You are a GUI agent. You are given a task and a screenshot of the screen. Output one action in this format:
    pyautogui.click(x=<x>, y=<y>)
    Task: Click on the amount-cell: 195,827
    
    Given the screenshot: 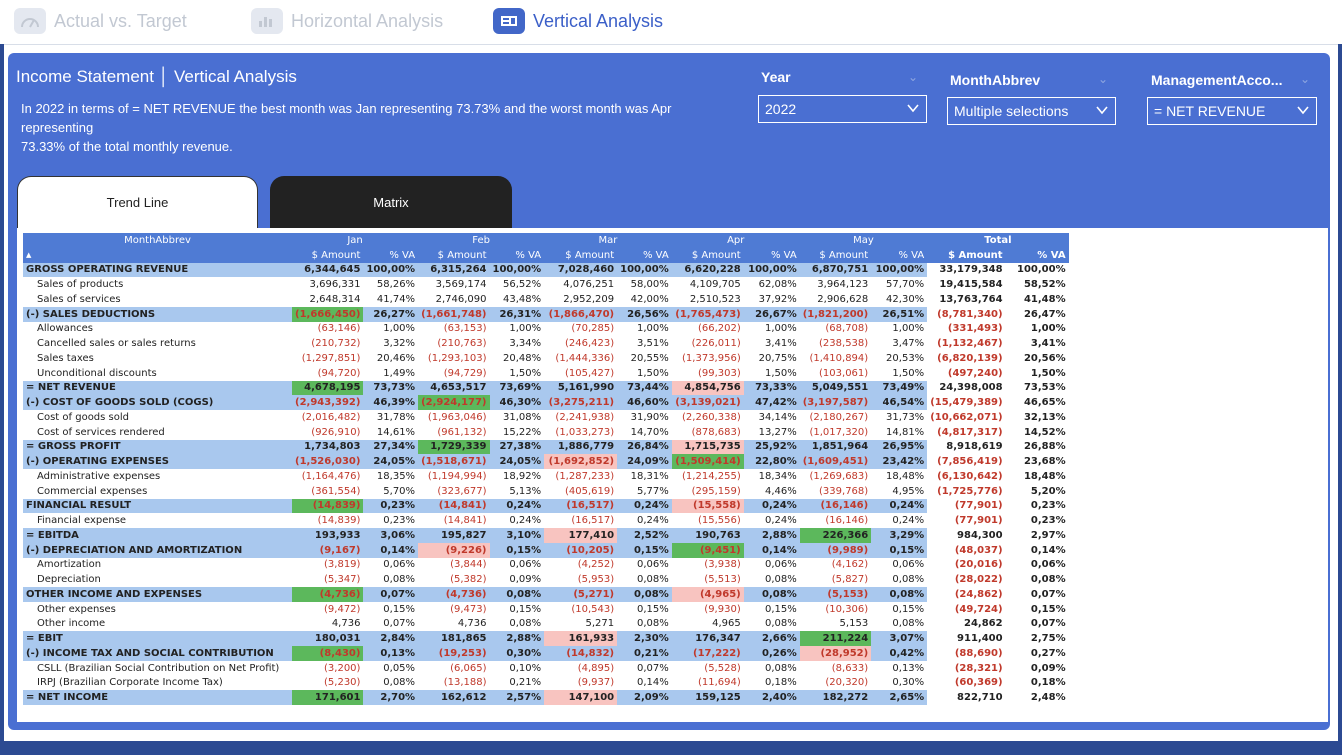 What is the action you would take?
    pyautogui.click(x=454, y=535)
    